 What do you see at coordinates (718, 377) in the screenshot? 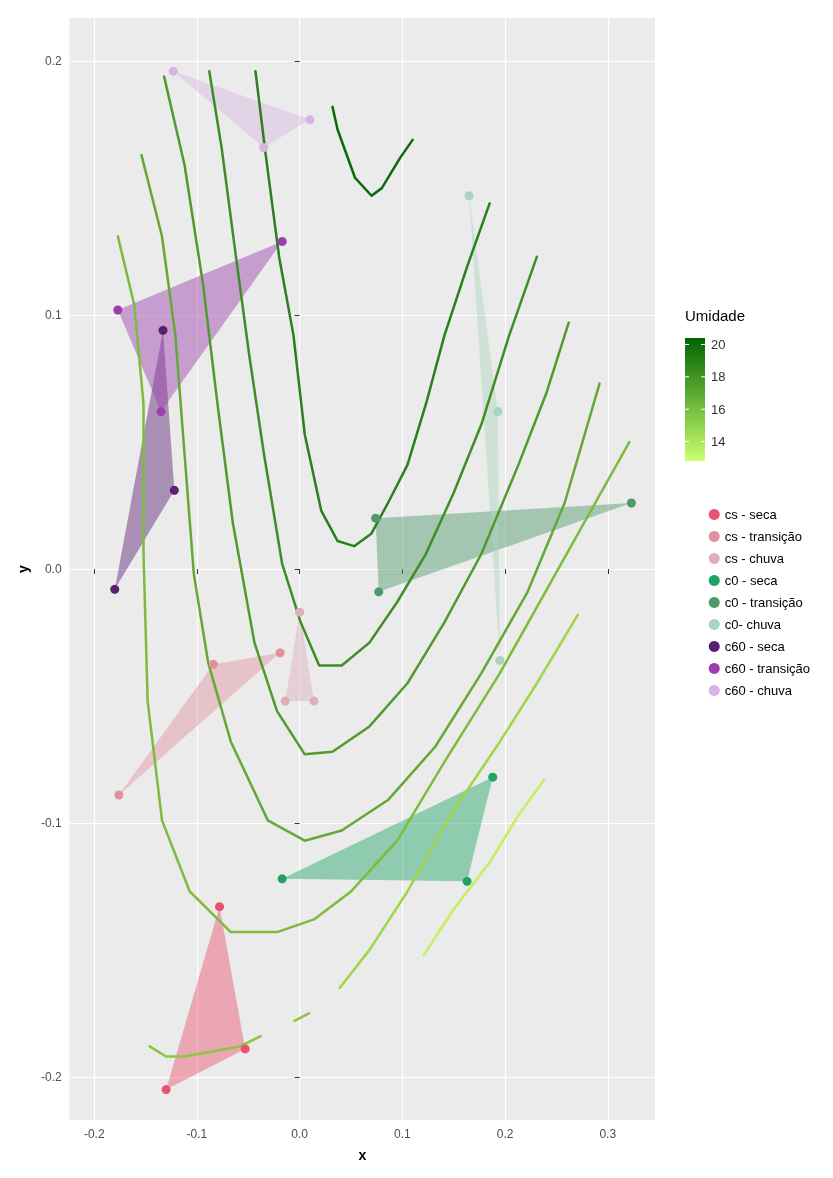
I see `color-bar-label: 18` at bounding box center [718, 377].